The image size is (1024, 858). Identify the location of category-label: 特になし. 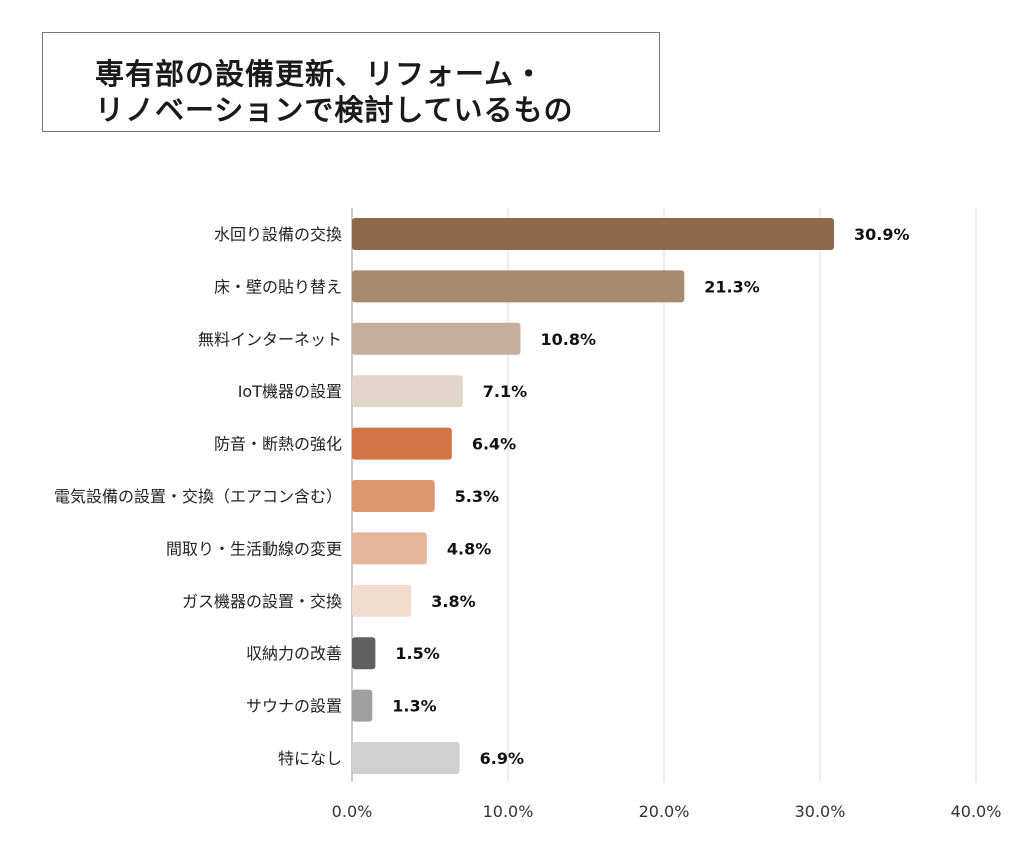
(310, 758).